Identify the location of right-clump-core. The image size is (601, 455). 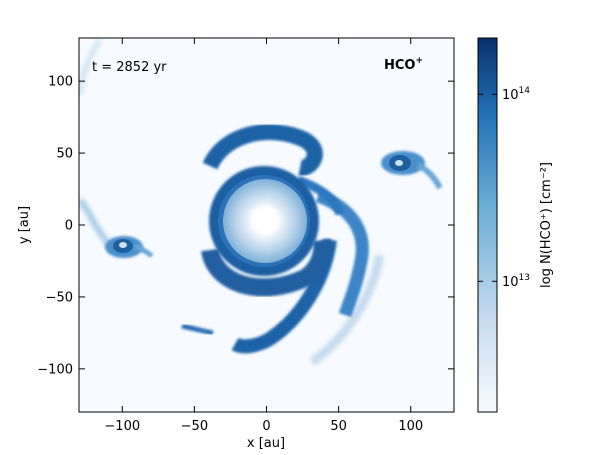
(399, 163).